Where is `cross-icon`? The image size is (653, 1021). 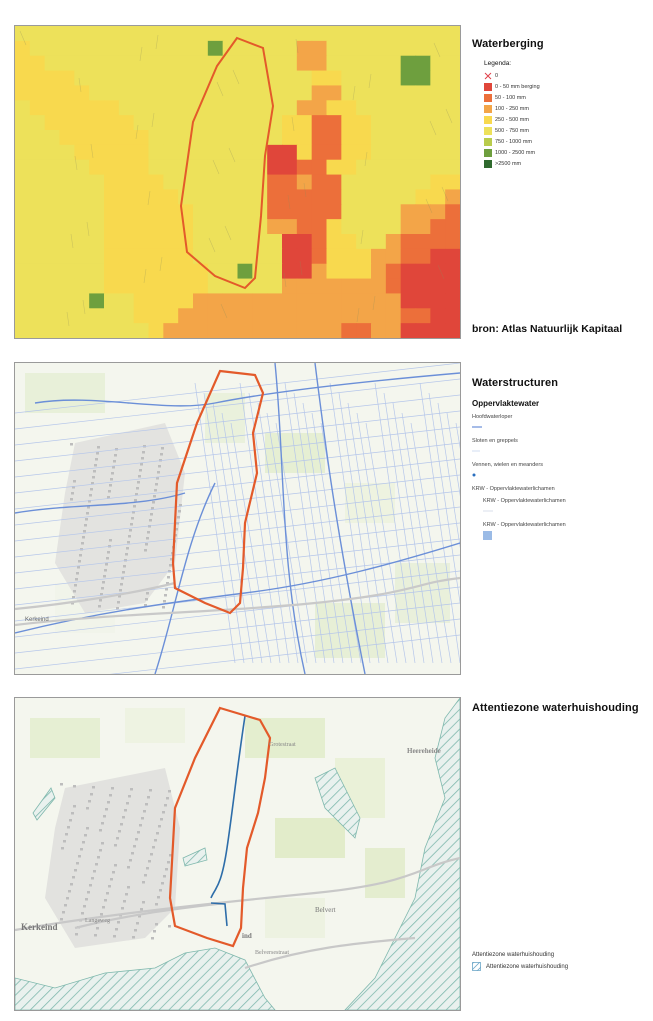
cross-icon is located at coordinates (488, 75).